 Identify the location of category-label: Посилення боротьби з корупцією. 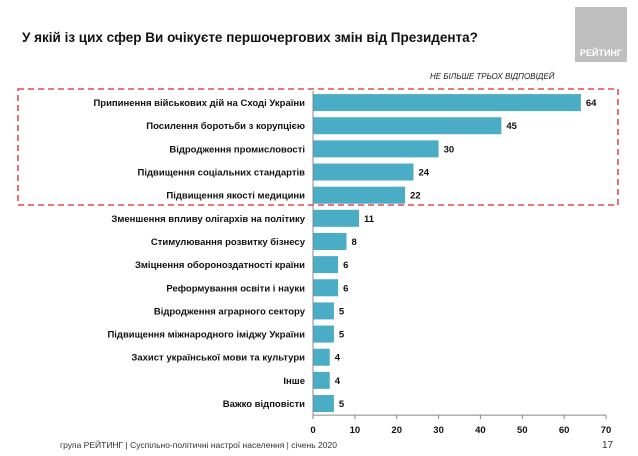
(225, 126).